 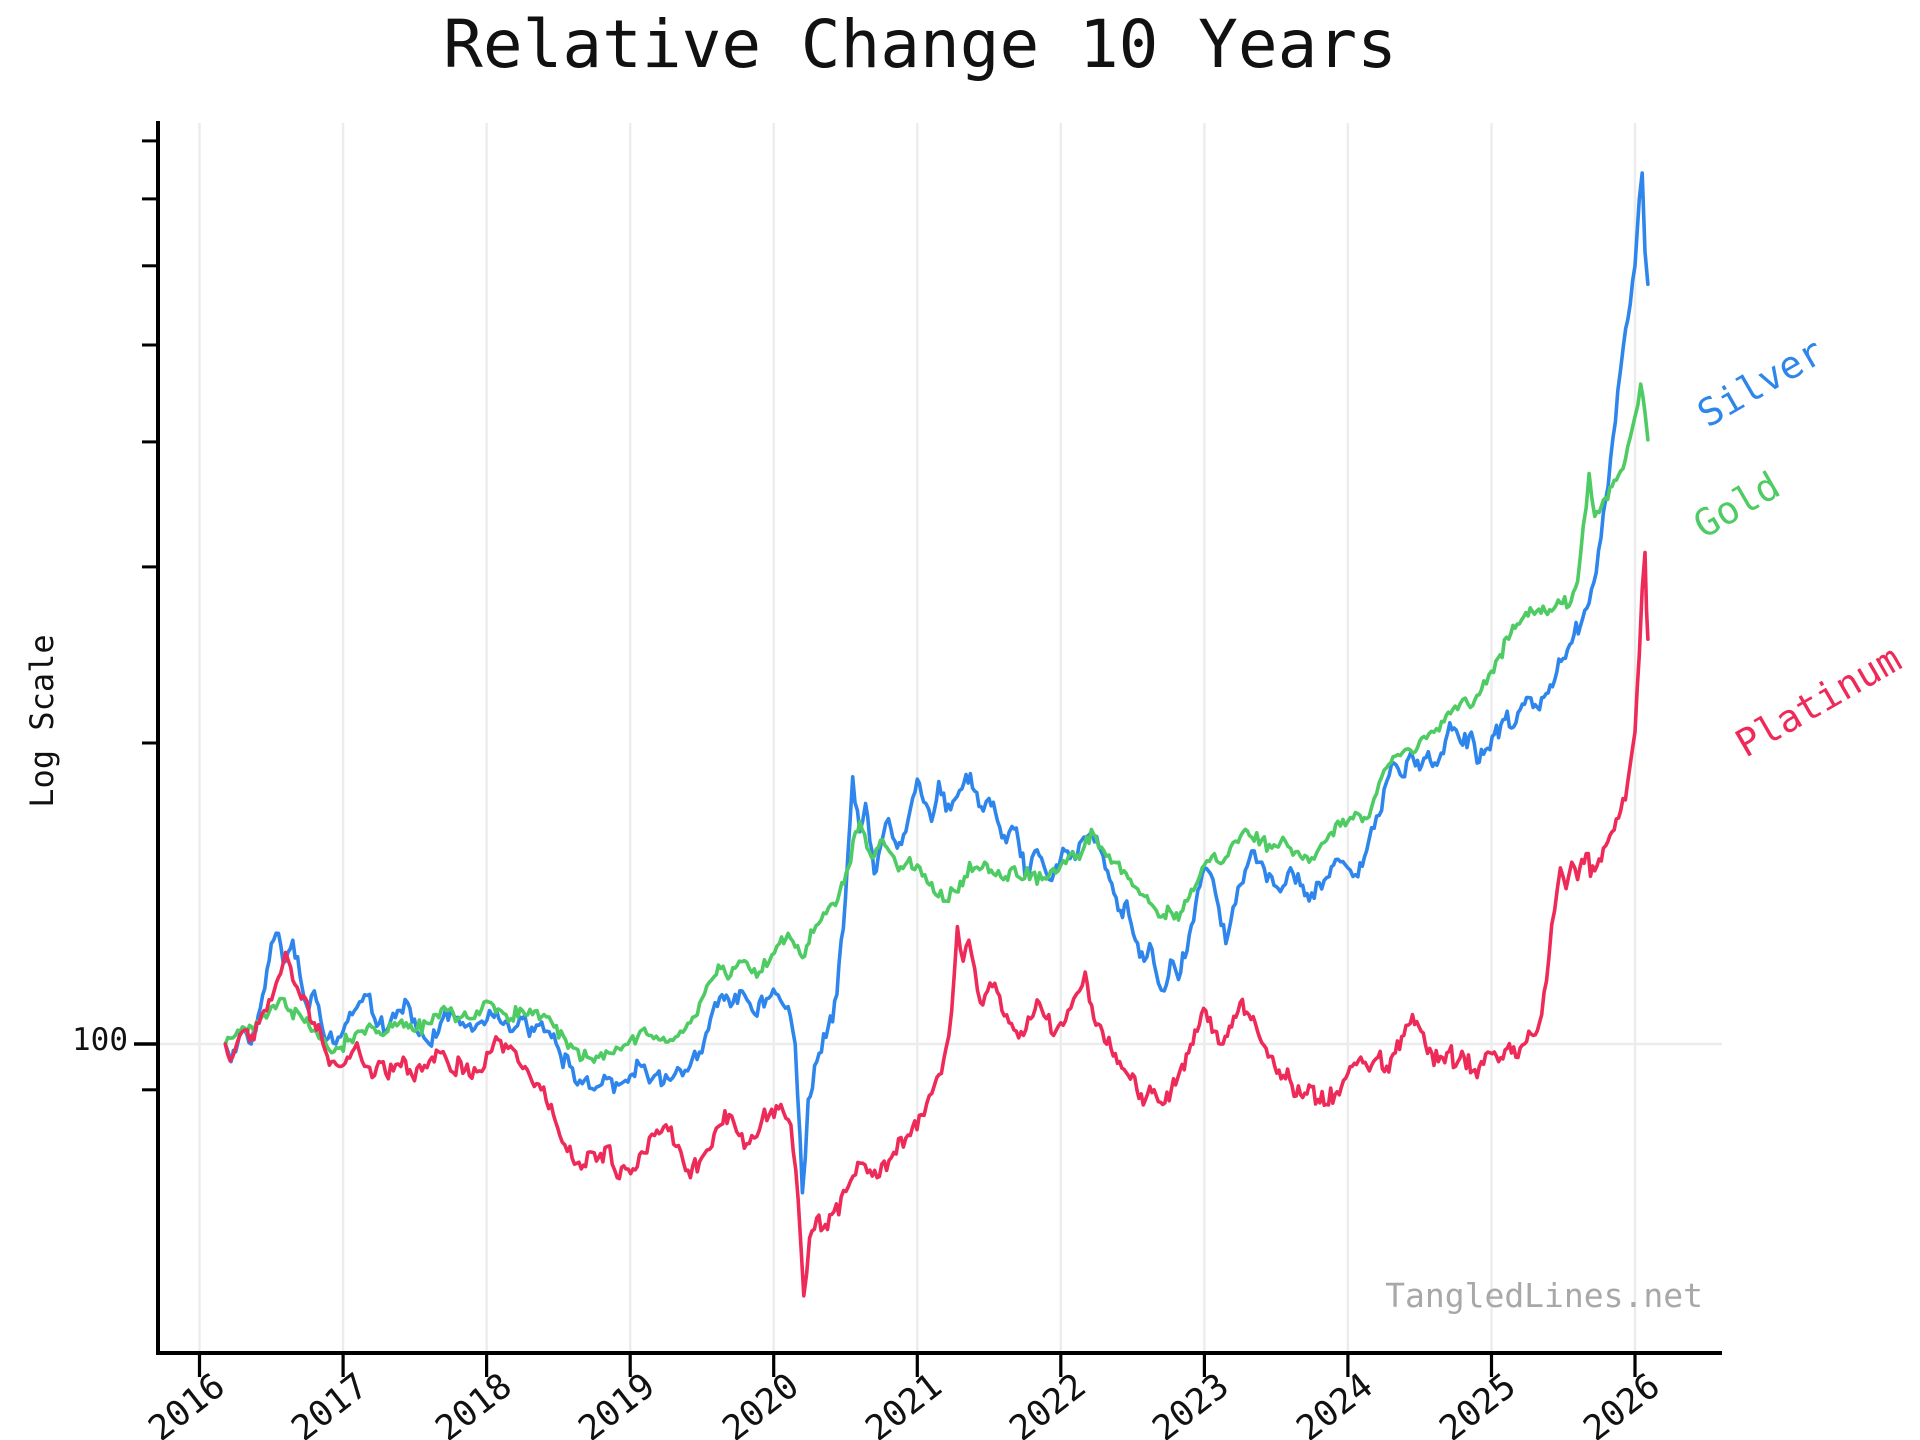 I want to click on chart-title: Relative Change 10 Years, so click(x=920, y=44).